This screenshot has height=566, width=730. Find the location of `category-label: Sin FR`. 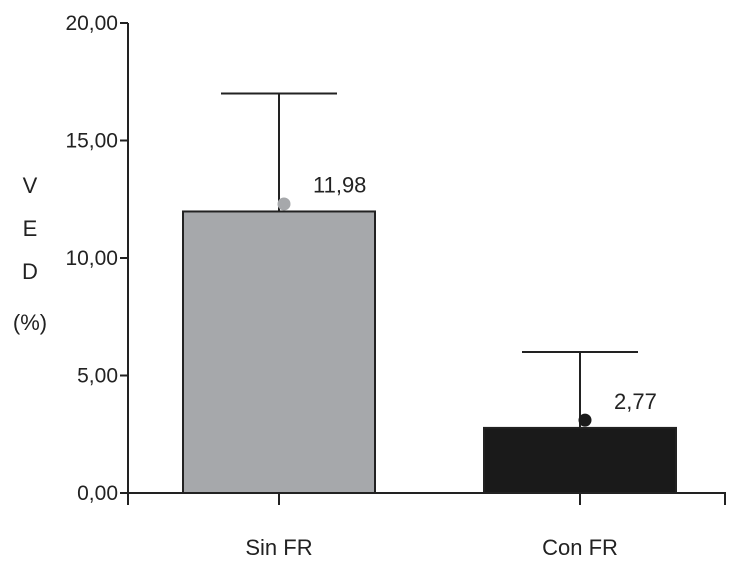

category-label: Sin FR is located at coordinates (278, 547).